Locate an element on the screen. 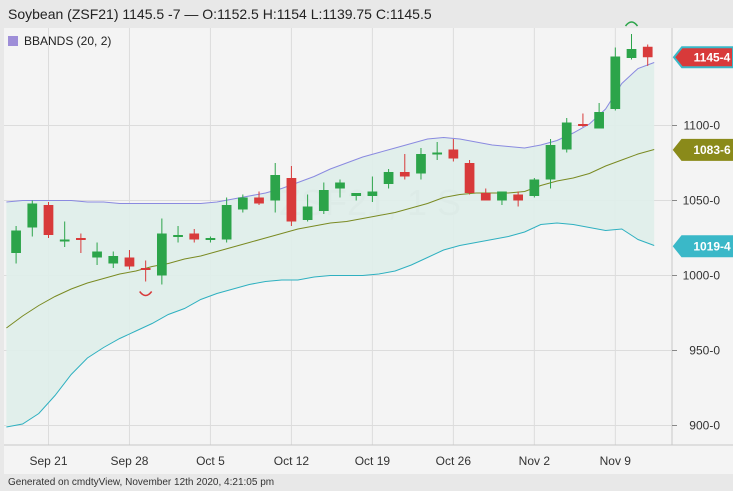 The image size is (733, 491). price-tag: 1083-6 is located at coordinates (702, 149).